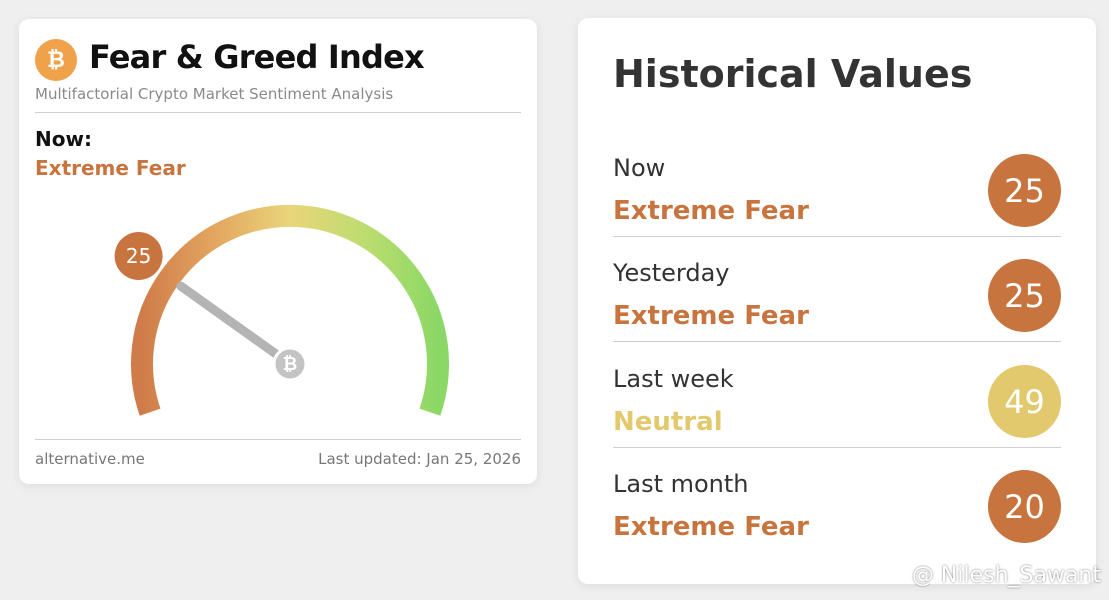 This screenshot has width=1109, height=600. Describe the element at coordinates (1024, 401) in the screenshot. I see `value-badge: 49` at that location.